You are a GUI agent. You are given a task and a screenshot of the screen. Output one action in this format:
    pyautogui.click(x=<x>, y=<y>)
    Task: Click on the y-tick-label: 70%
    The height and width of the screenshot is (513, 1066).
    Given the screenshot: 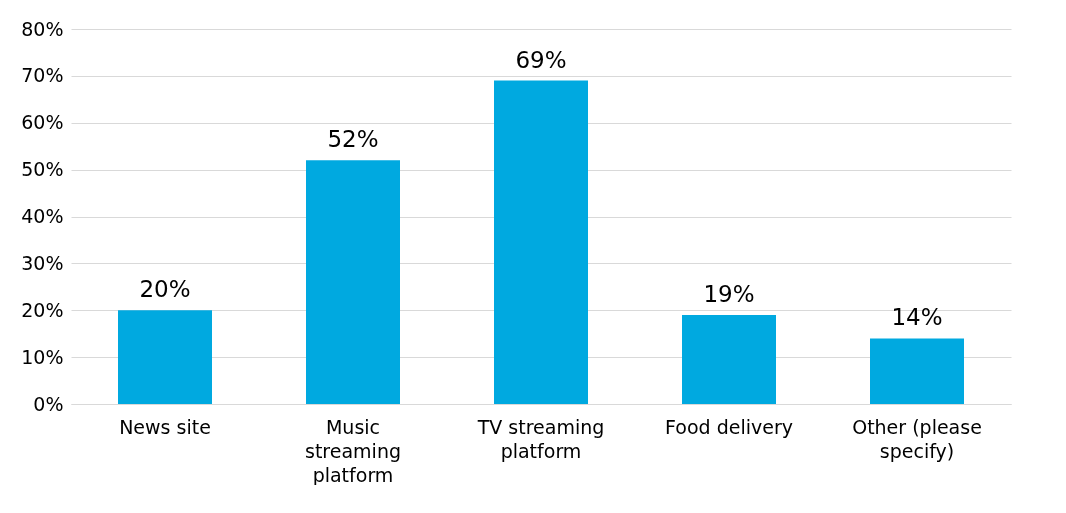 What is the action you would take?
    pyautogui.click(x=42, y=75)
    